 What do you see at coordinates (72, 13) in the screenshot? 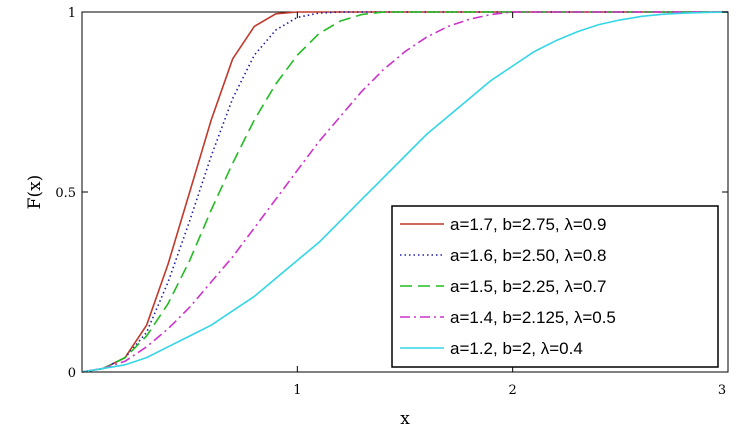
I see `y-tick-label: 1` at bounding box center [72, 13].